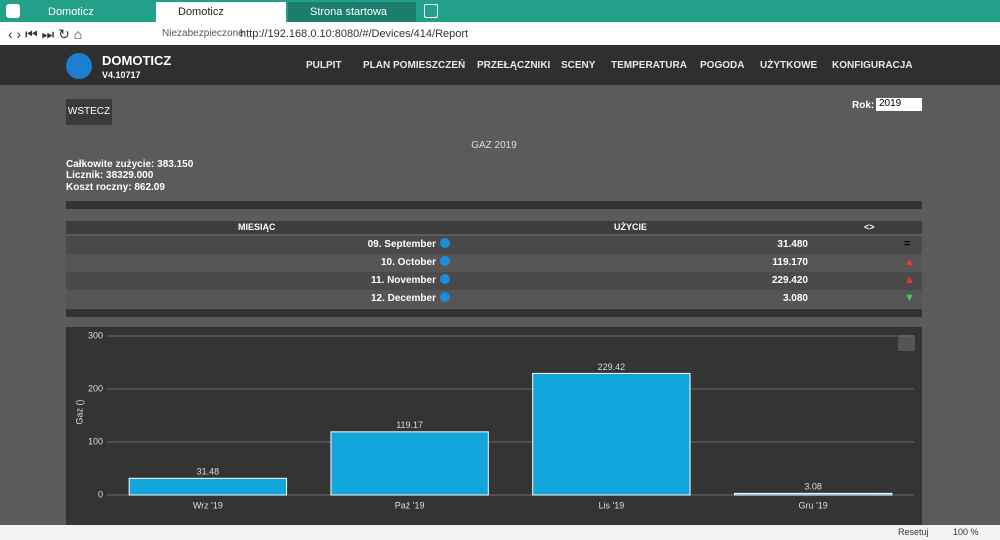 The image size is (1000, 540). Describe the element at coordinates (500, 11) in the screenshot. I see `tab-bar: Domoticz Domoticz Strona startowa` at that location.